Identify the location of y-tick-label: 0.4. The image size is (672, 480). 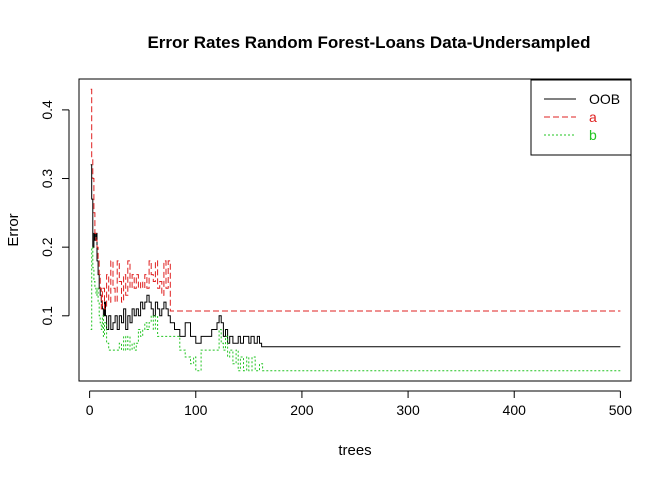
(47, 110).